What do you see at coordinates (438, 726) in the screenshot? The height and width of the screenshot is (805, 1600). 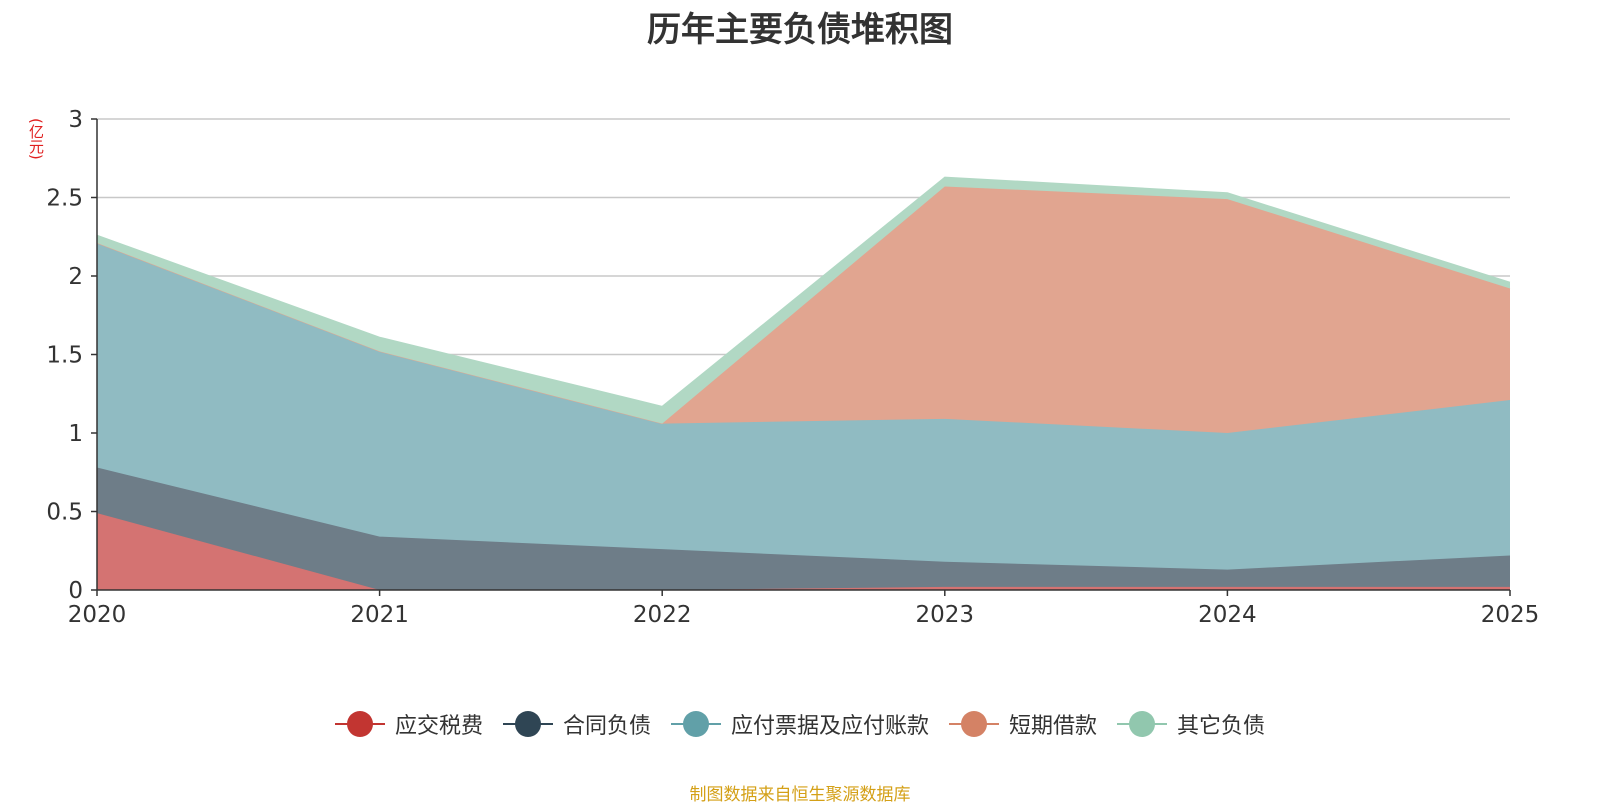 I see `legend-label: 应交税费` at bounding box center [438, 726].